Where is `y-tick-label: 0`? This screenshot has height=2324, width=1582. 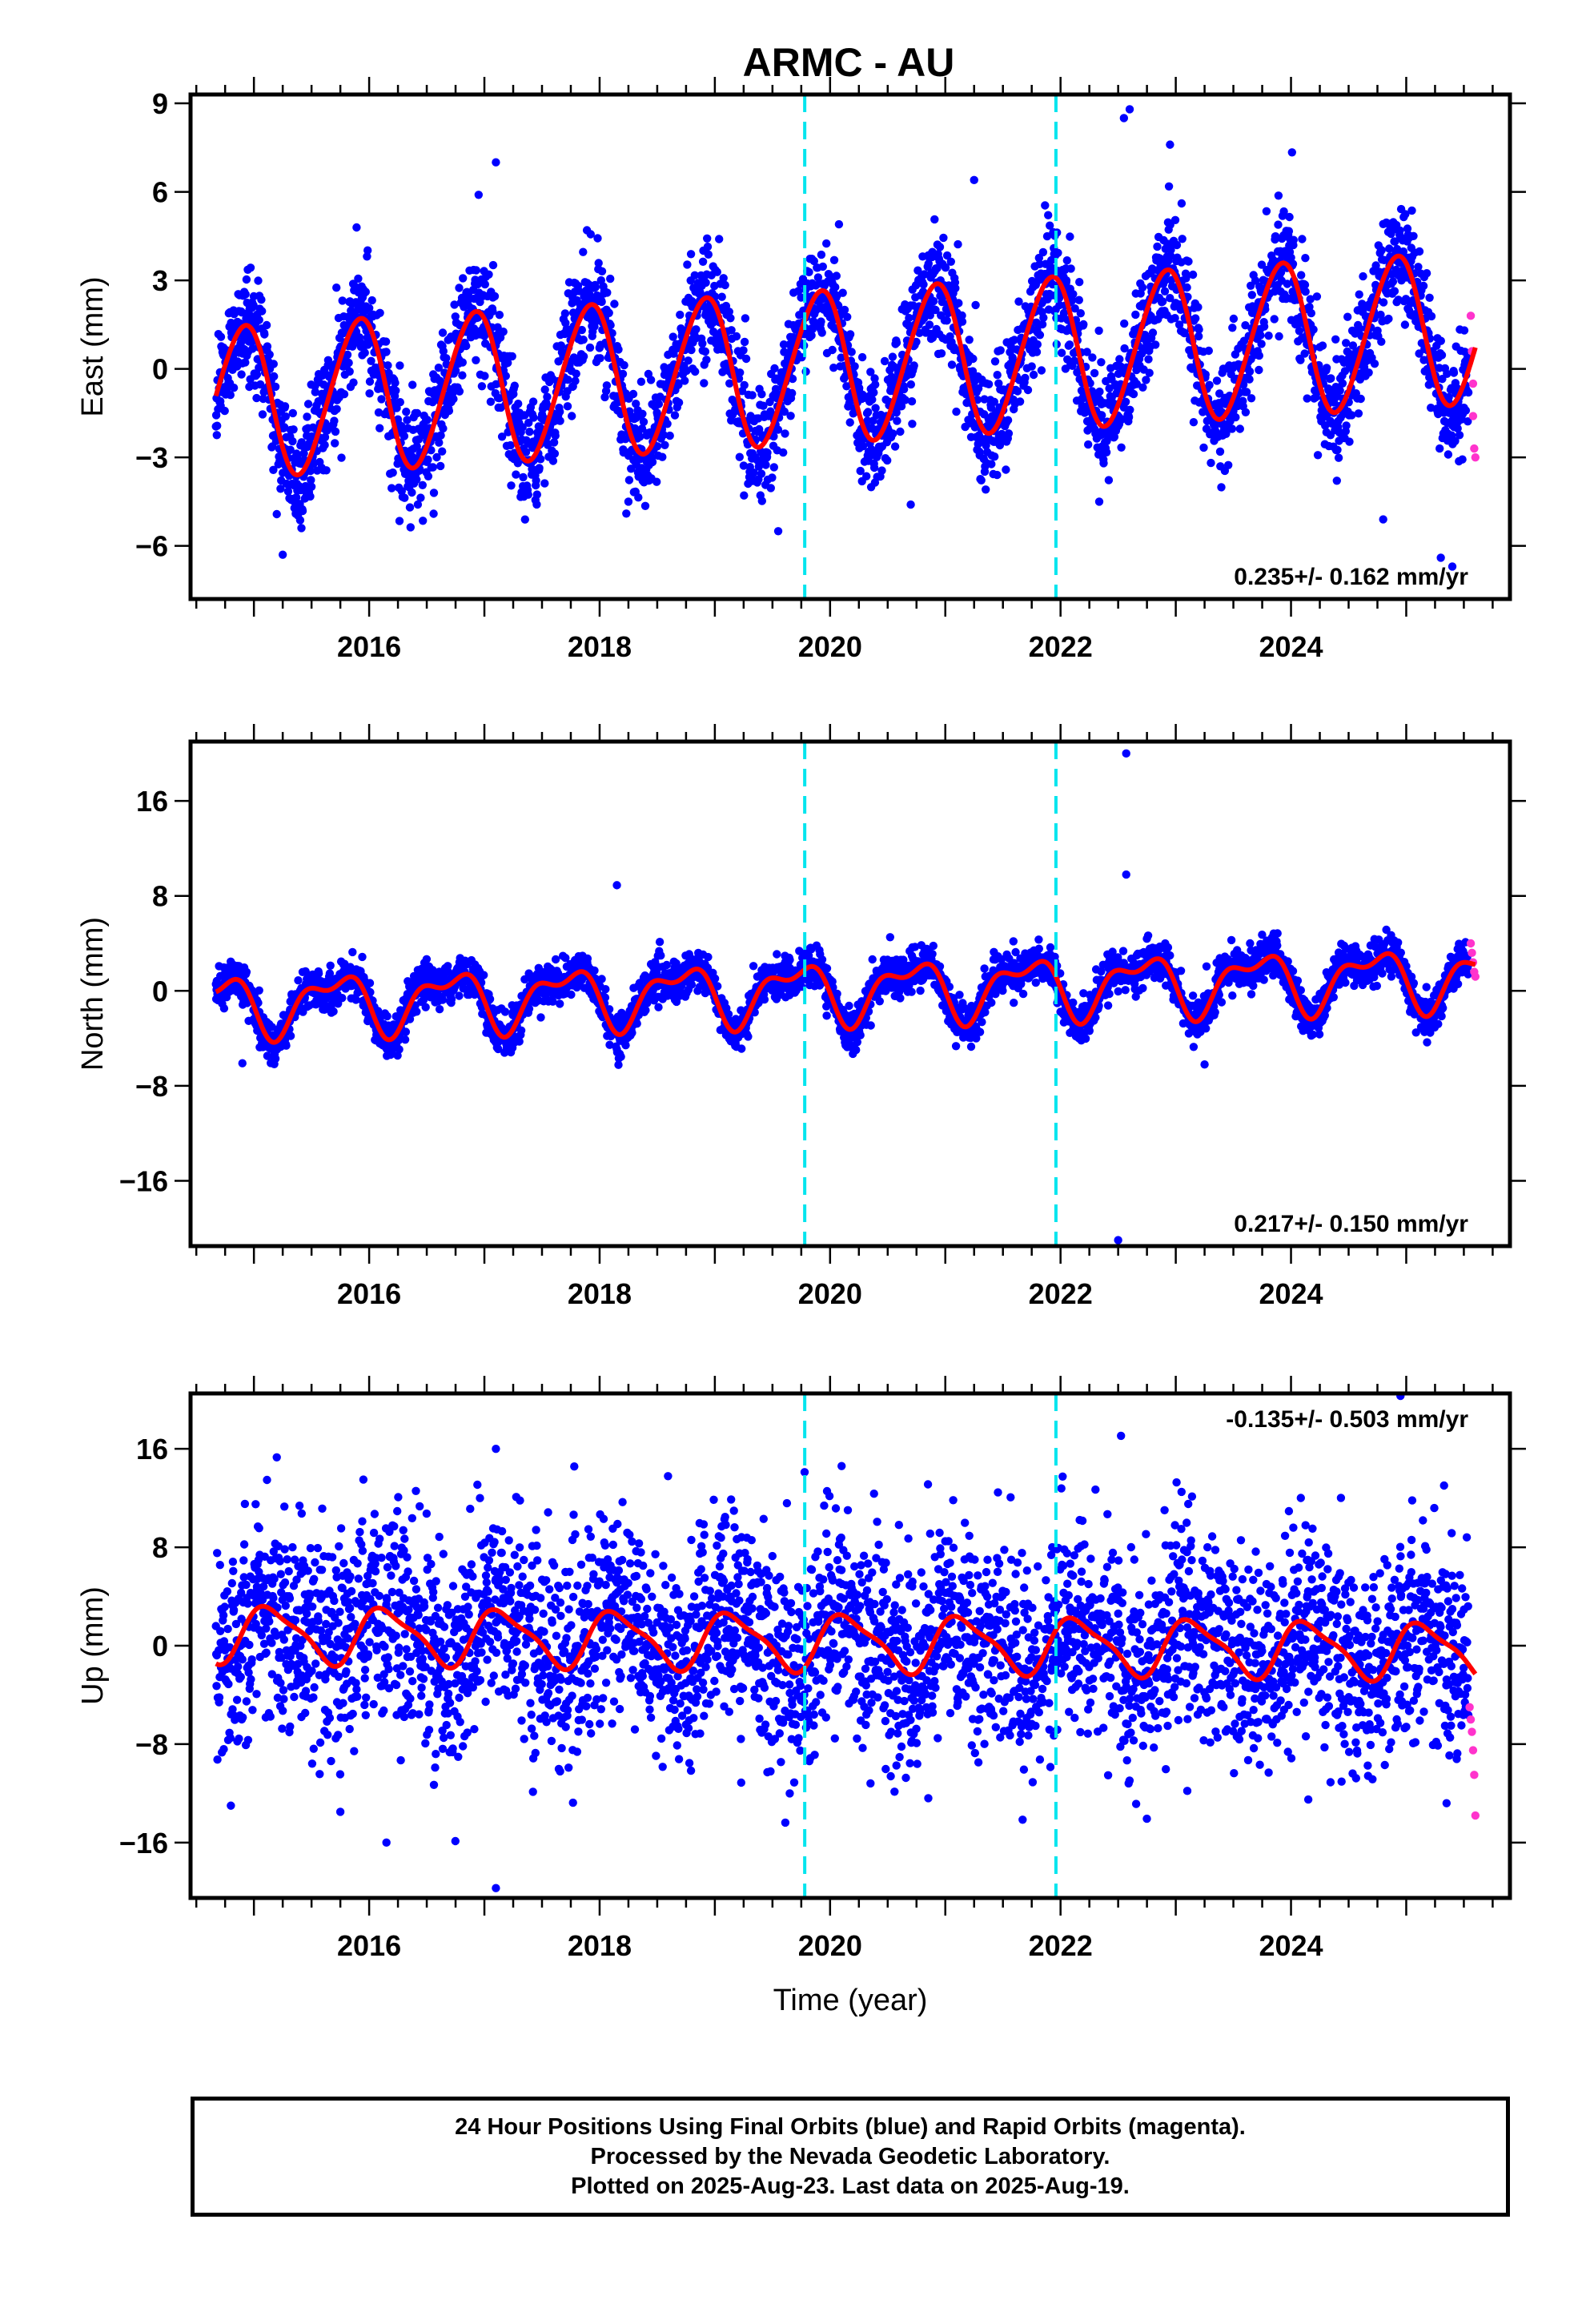
y-tick-label: 0 is located at coordinates (160, 991).